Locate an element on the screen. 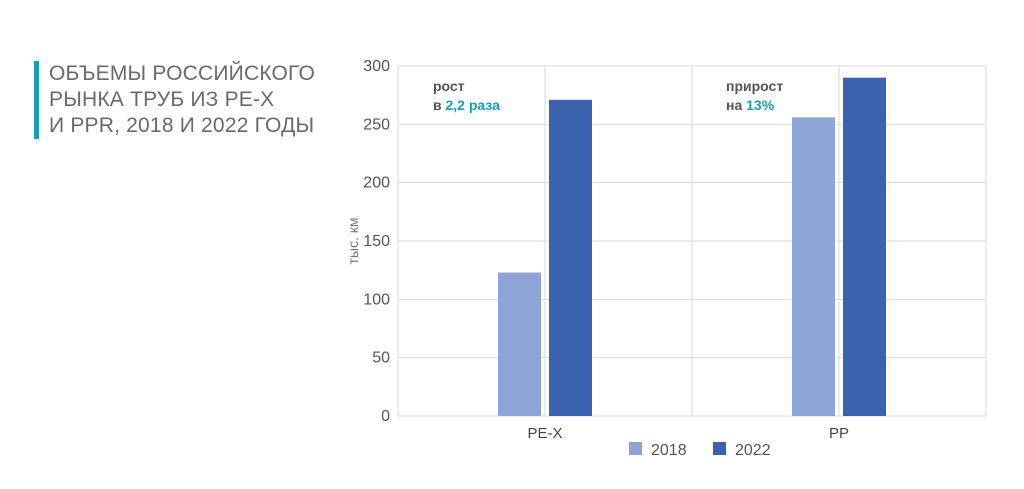 The image size is (1024, 489). x-tick-label: PP is located at coordinates (839, 433).